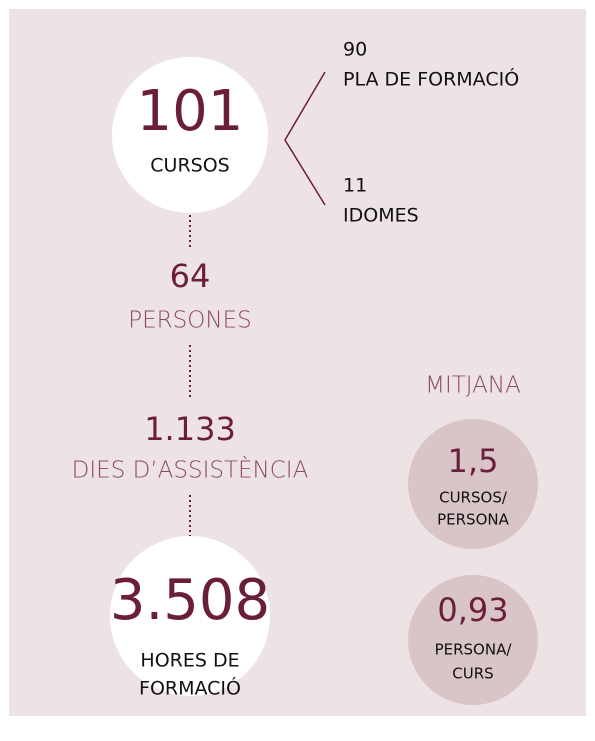 The height and width of the screenshot is (741, 595). I want to click on days-label: DIES D’ASSISTÈNCIA, so click(190, 470).